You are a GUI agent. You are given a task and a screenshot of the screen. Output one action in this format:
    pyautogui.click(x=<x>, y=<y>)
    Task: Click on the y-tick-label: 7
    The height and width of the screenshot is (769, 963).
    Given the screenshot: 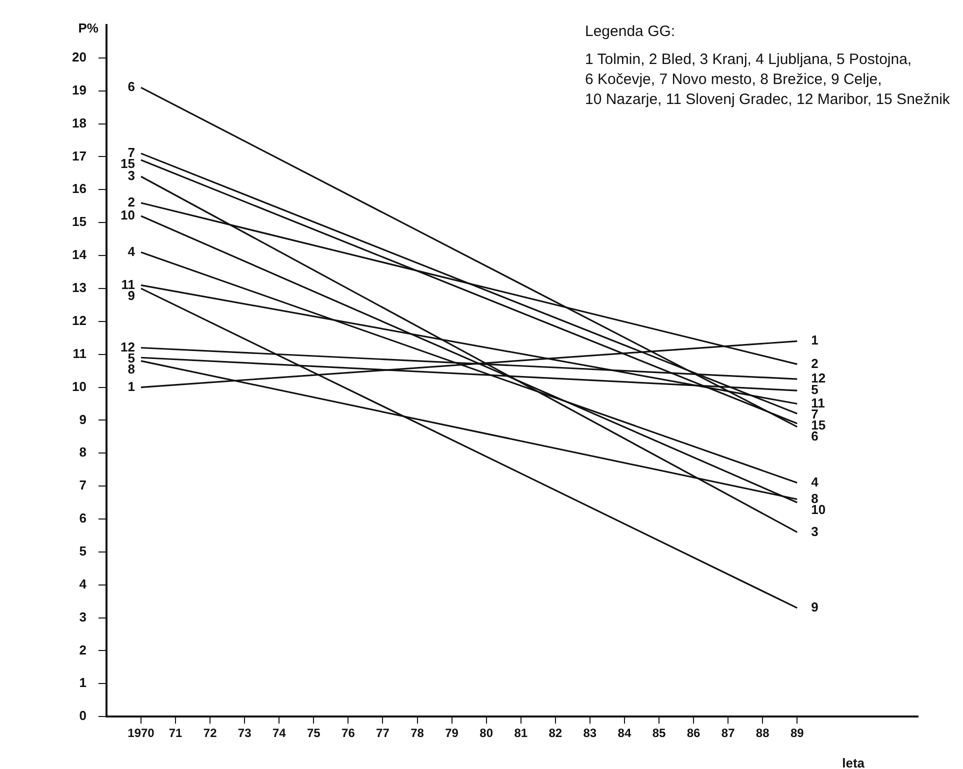 What is the action you would take?
    pyautogui.click(x=82, y=485)
    